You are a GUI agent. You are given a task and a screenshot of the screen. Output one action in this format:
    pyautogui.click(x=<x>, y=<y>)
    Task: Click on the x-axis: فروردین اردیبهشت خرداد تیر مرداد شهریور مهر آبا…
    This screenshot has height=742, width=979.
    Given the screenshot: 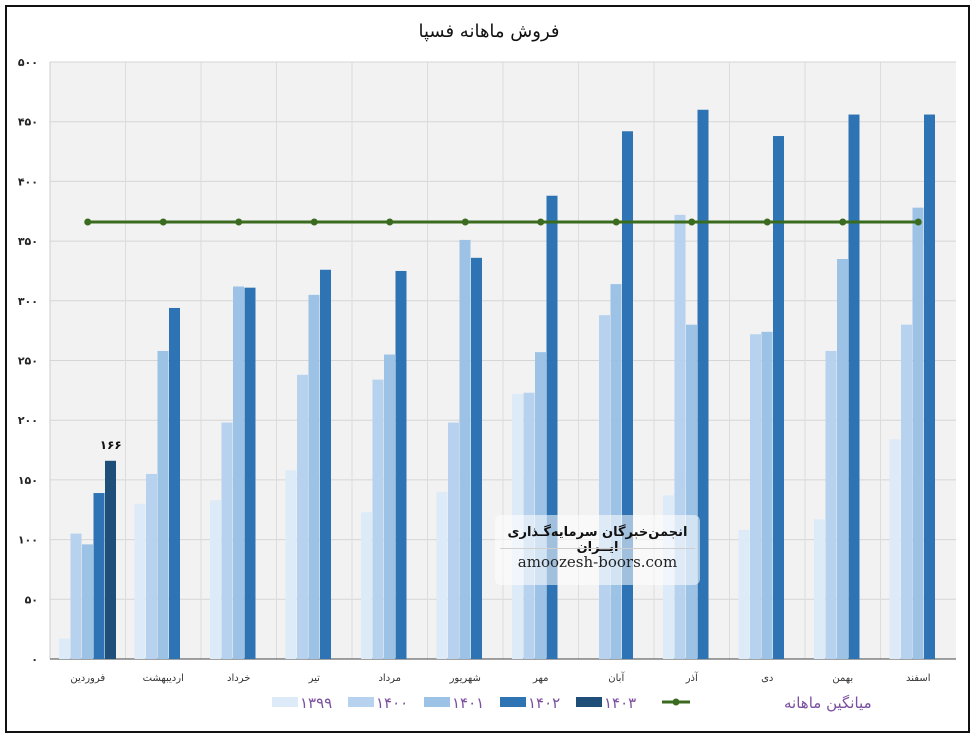 What is the action you would take?
    pyautogui.click(x=500, y=677)
    